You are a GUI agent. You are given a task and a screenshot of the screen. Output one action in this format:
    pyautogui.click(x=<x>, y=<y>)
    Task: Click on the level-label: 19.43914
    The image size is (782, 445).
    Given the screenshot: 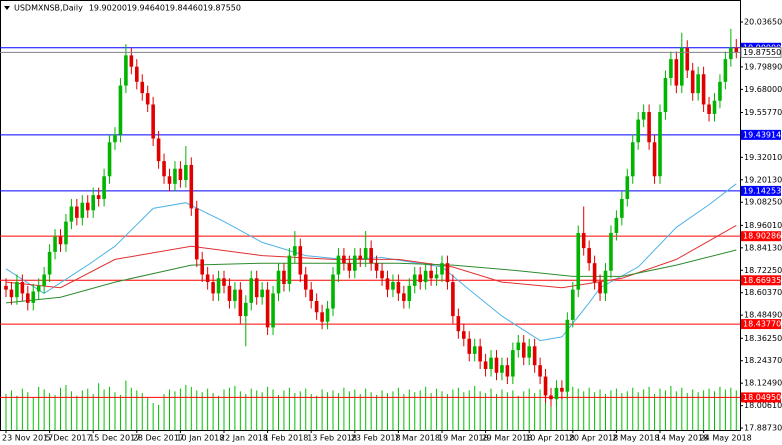 What is the action you would take?
    pyautogui.click(x=762, y=134)
    